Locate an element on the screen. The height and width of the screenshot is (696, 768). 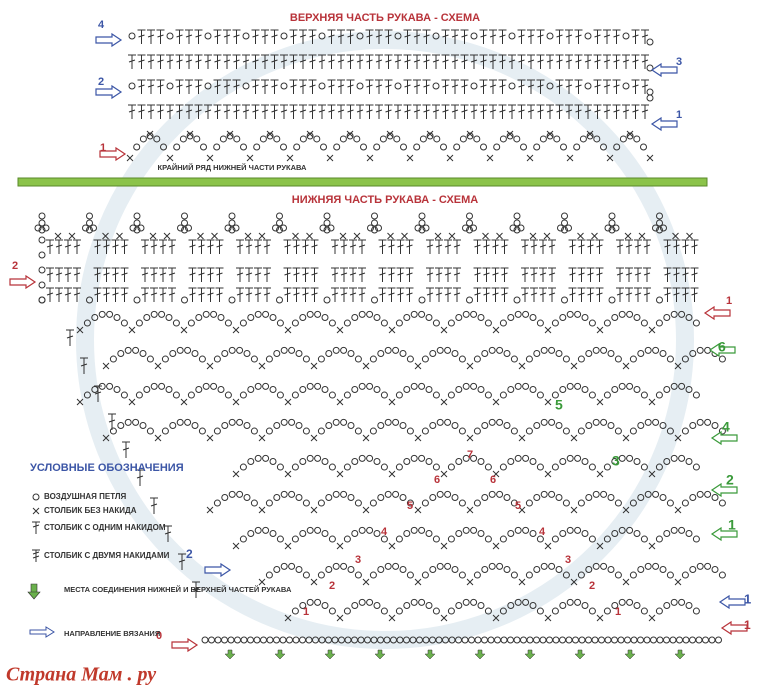
legend-dc is located at coordinates (36, 527).